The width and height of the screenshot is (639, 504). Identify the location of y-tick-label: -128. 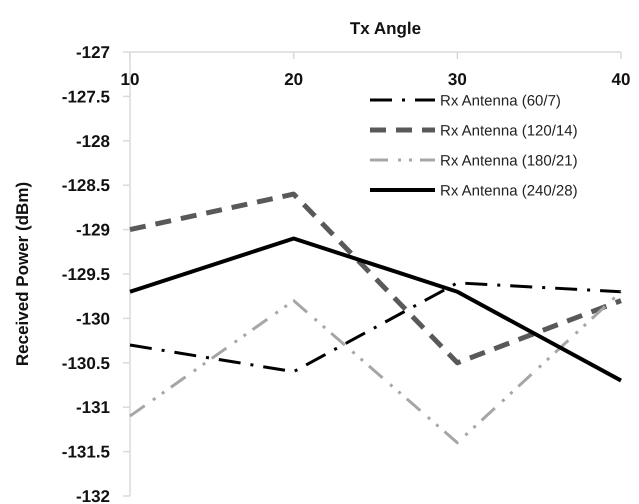
(93, 141).